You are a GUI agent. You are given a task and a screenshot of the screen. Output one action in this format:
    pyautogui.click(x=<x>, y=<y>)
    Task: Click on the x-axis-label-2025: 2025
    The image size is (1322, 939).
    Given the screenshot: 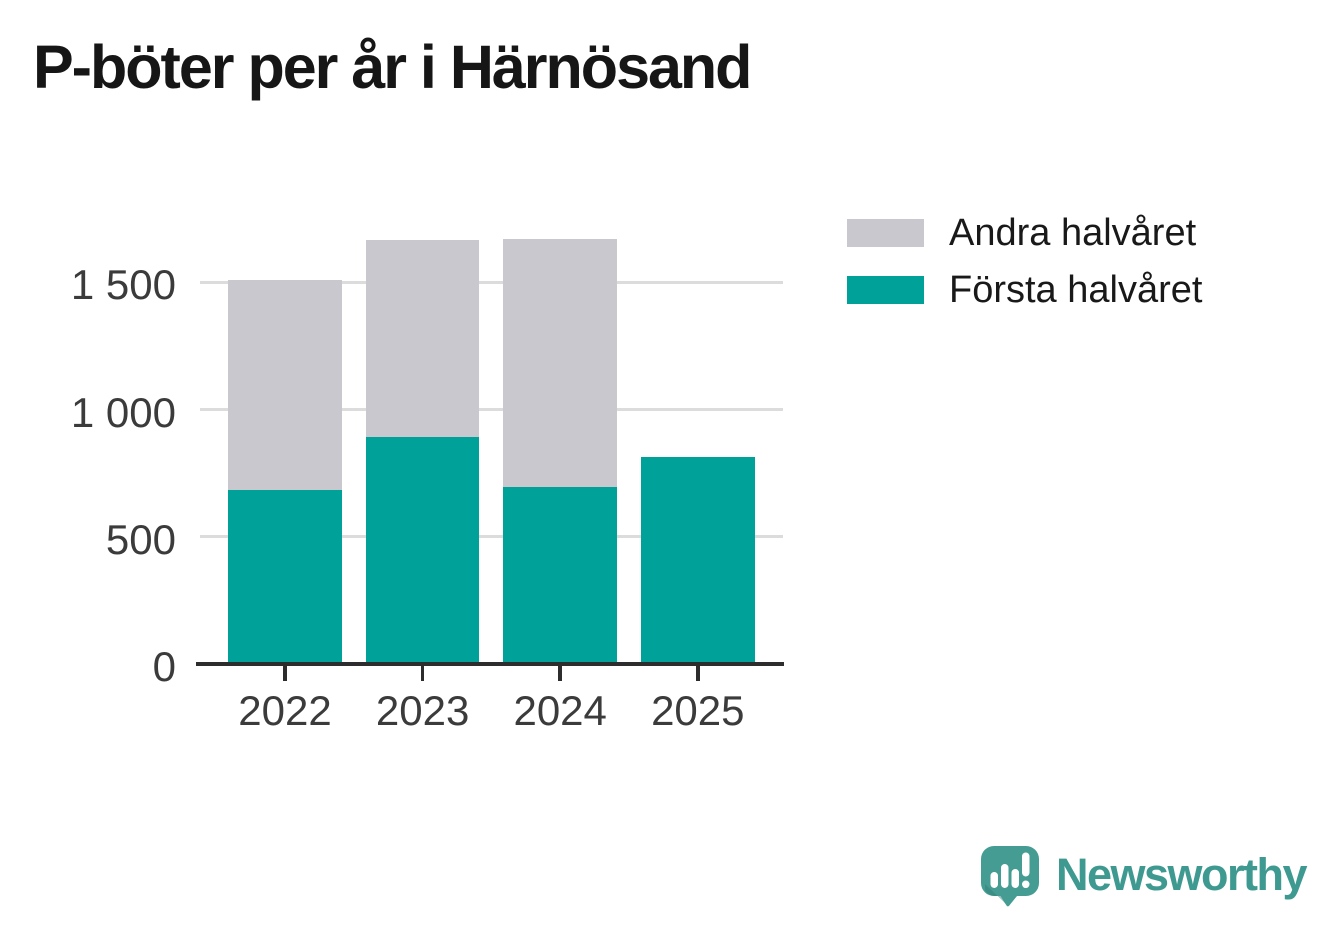 What is the action you would take?
    pyautogui.click(x=698, y=710)
    